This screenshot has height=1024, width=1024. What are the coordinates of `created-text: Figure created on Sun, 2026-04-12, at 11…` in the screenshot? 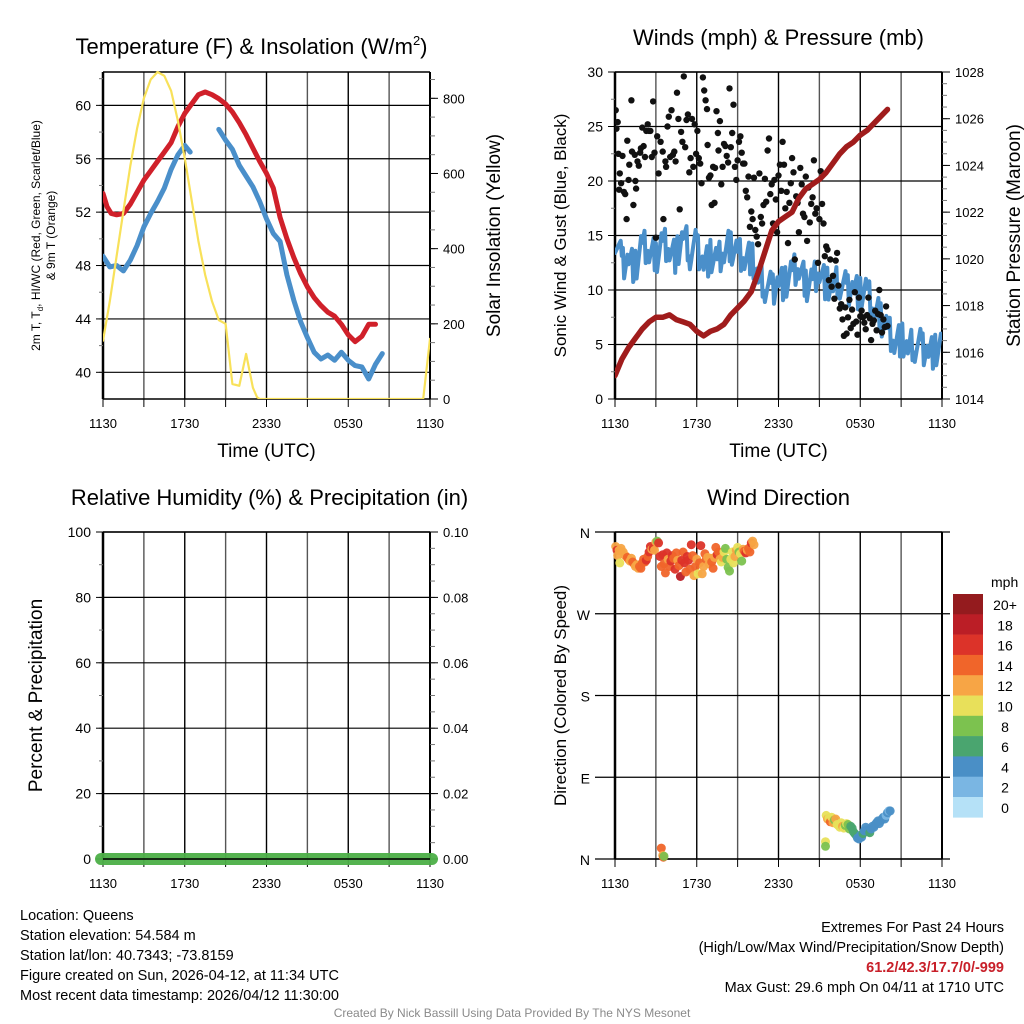 It's located at (179, 976).